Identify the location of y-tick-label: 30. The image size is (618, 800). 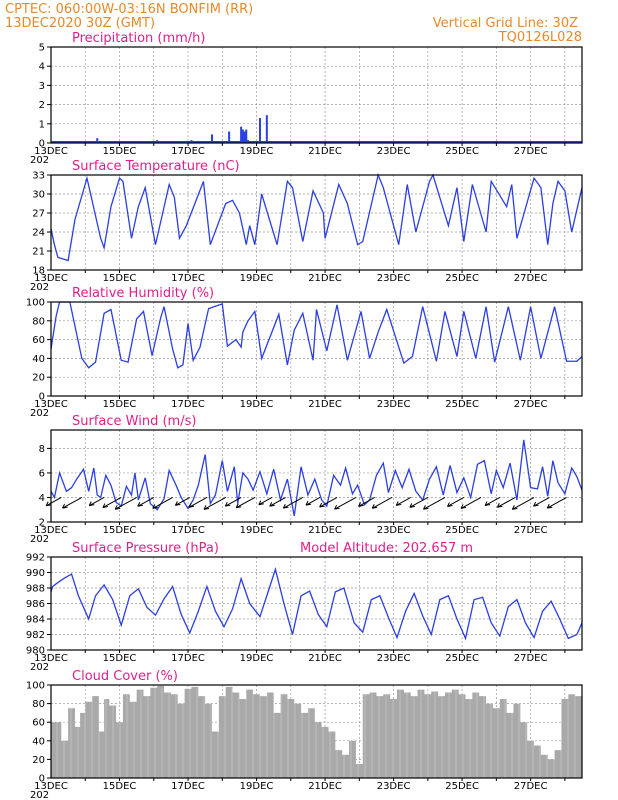
(38, 195).